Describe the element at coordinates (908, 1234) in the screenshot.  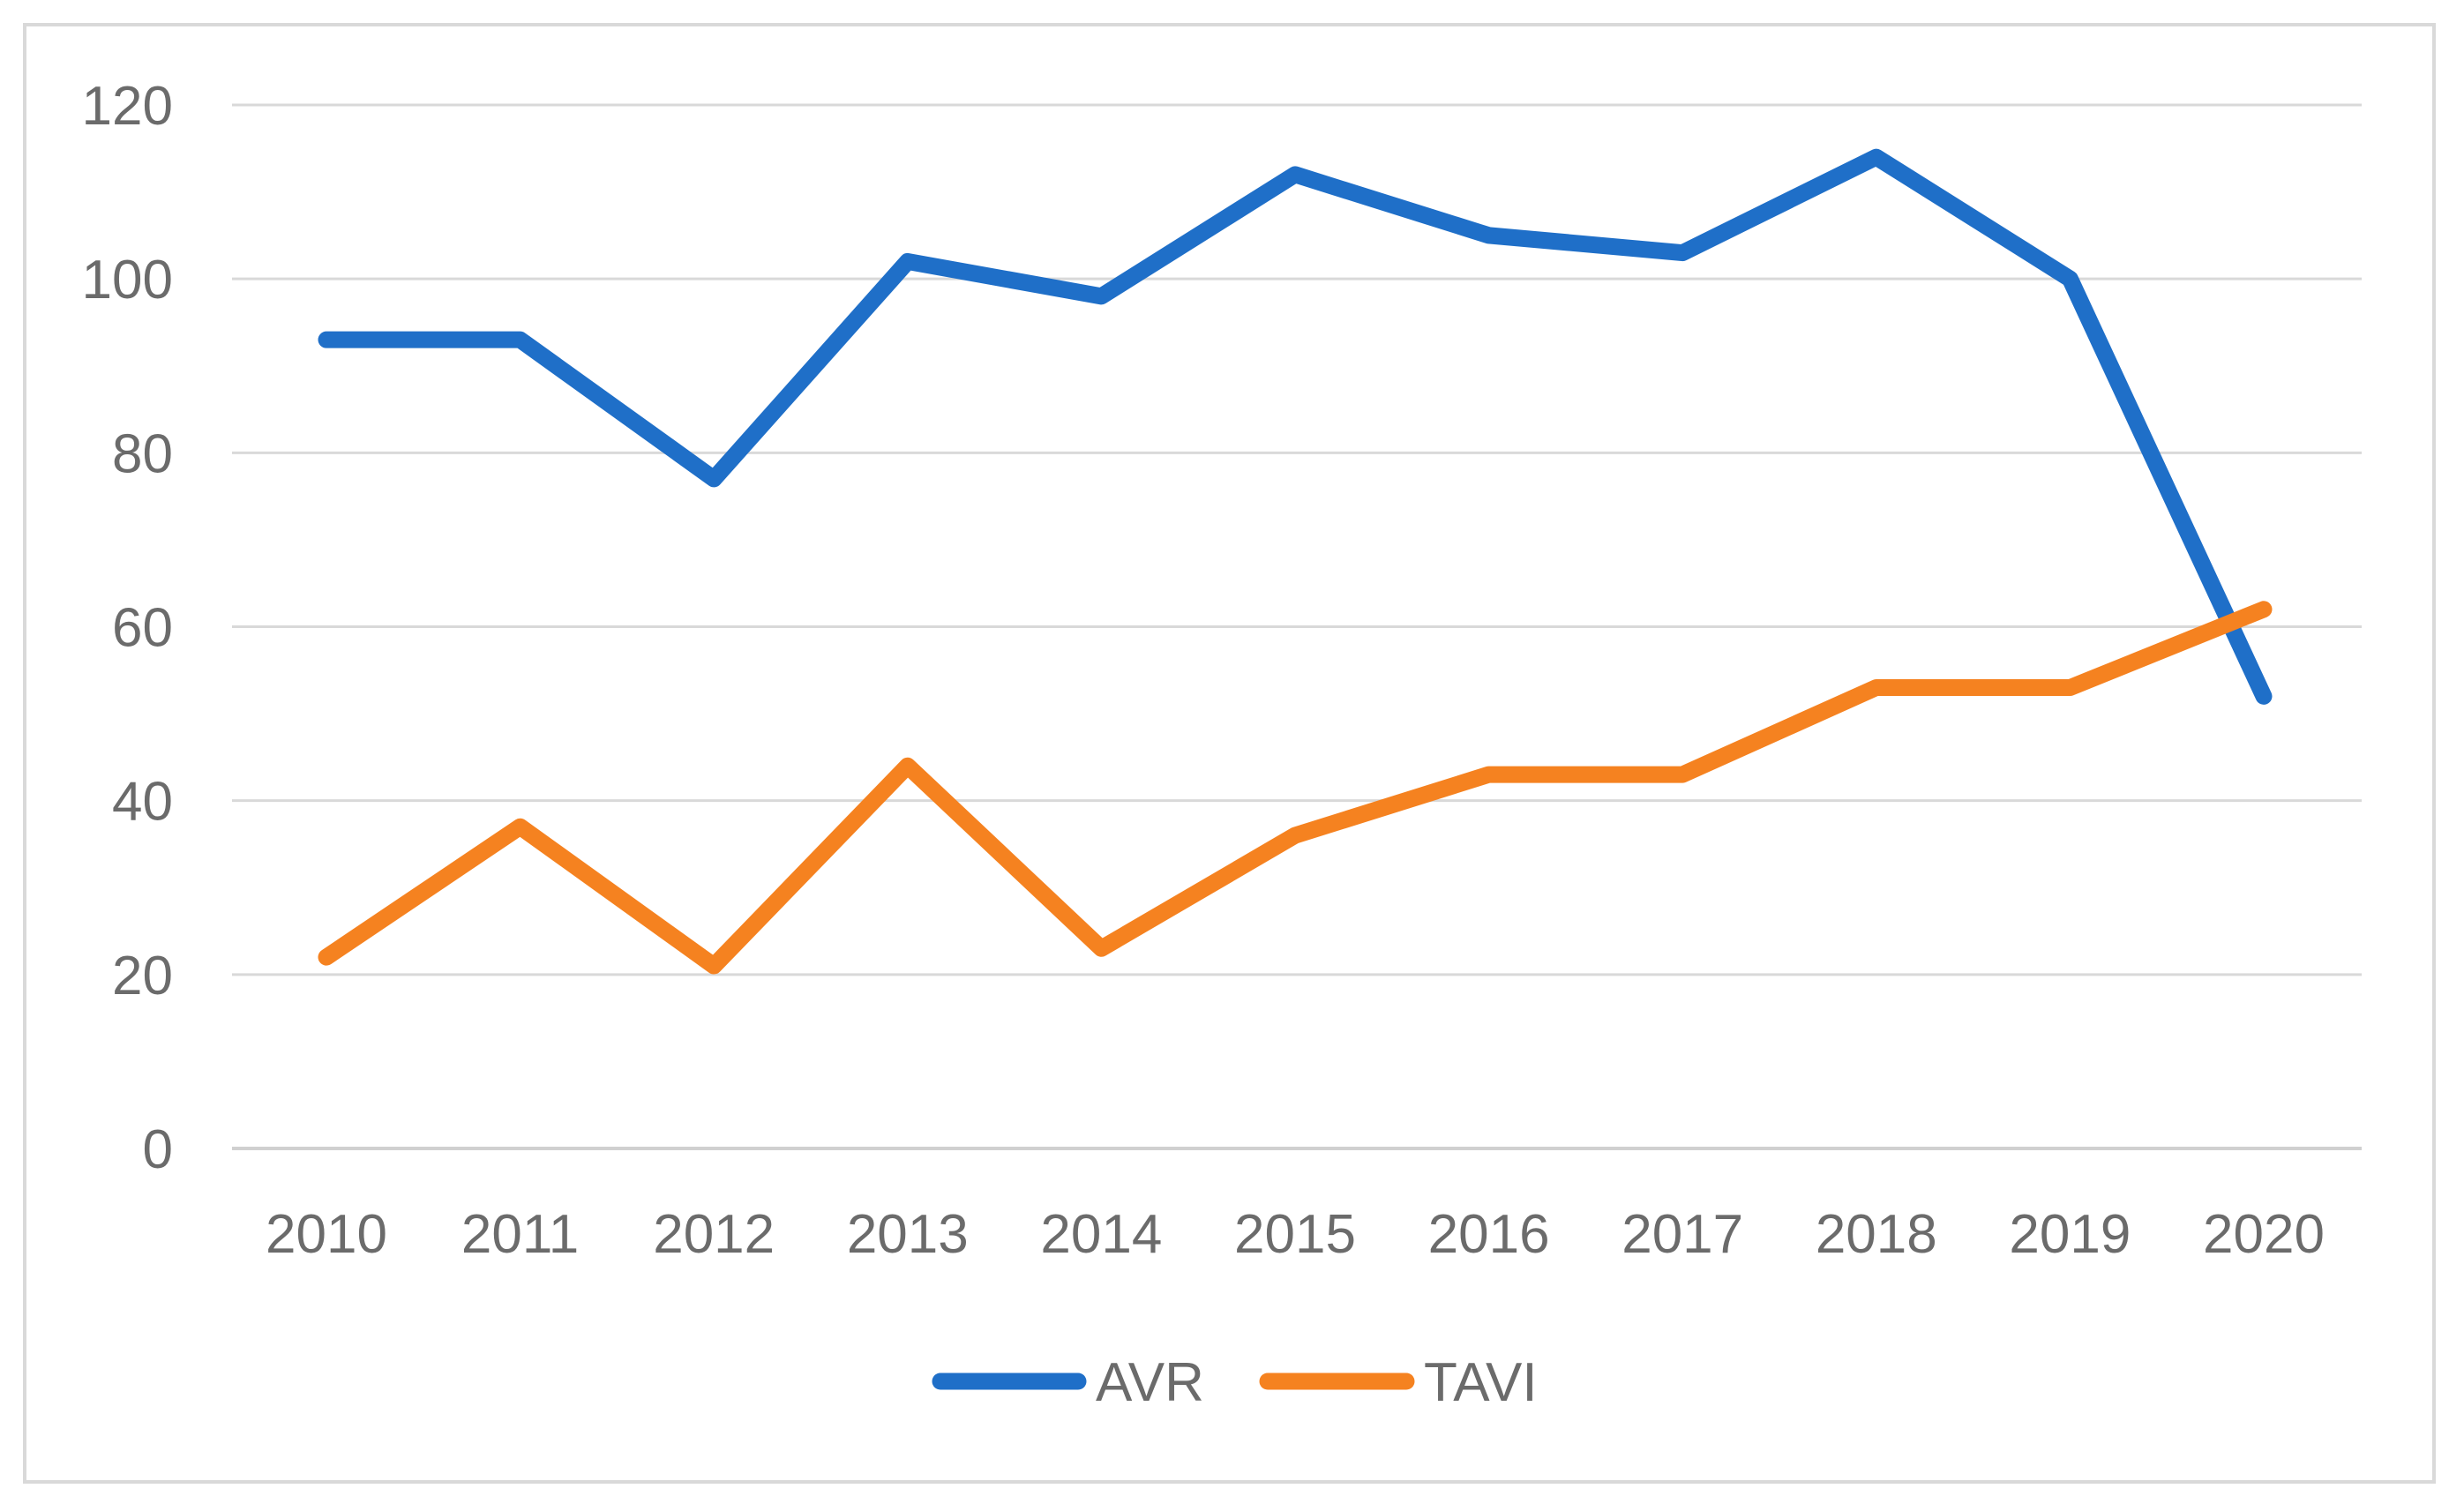
I see `x-tick-label: 2013` at that location.